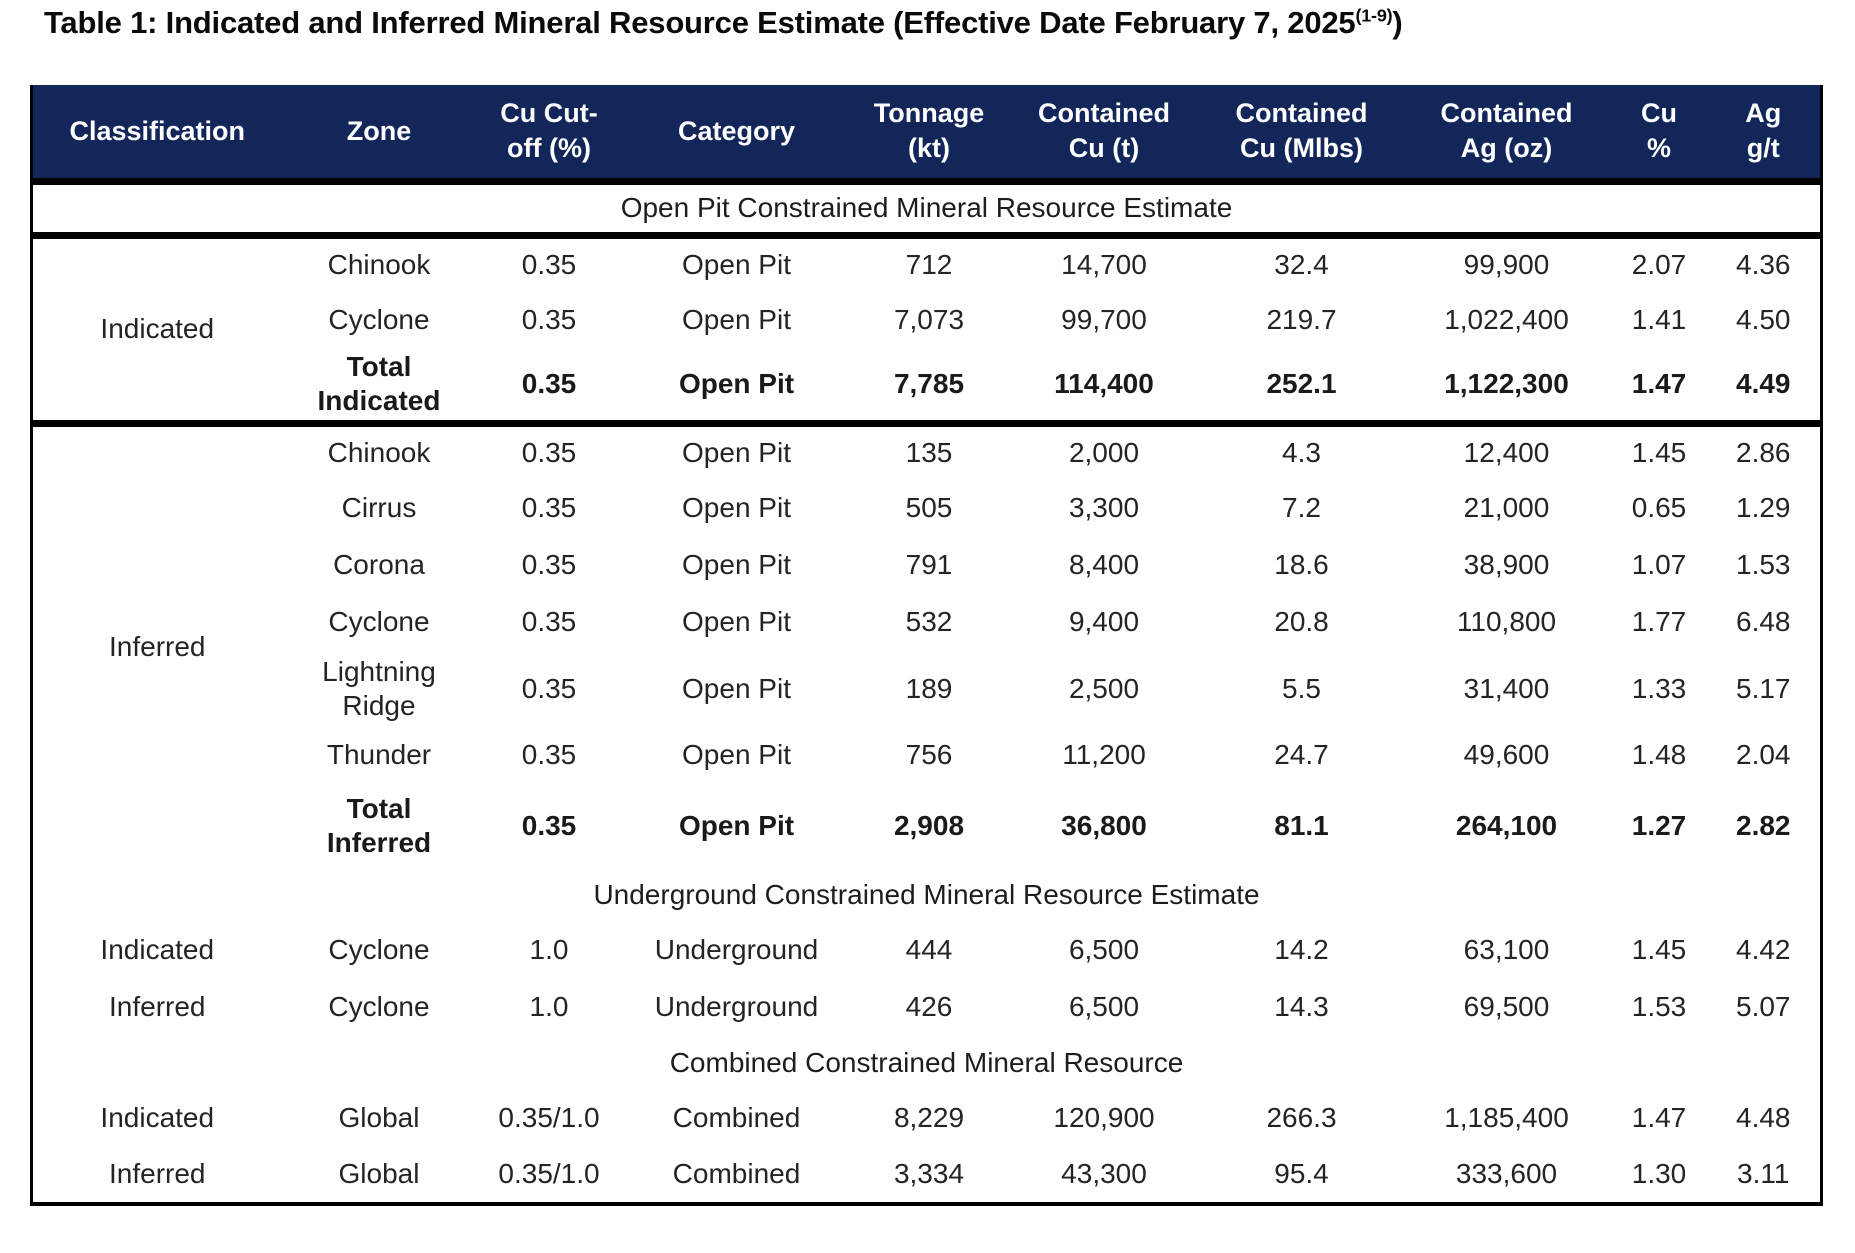  What do you see at coordinates (929, 265) in the screenshot?
I see `tonnage-cell: 712` at bounding box center [929, 265].